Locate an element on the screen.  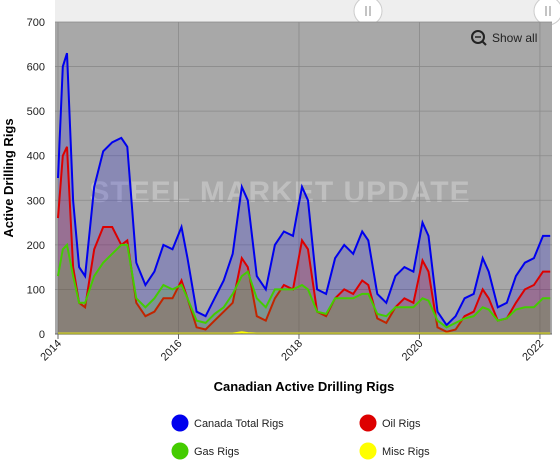
x-tick-label: 2018 is located at coordinates (292, 351).